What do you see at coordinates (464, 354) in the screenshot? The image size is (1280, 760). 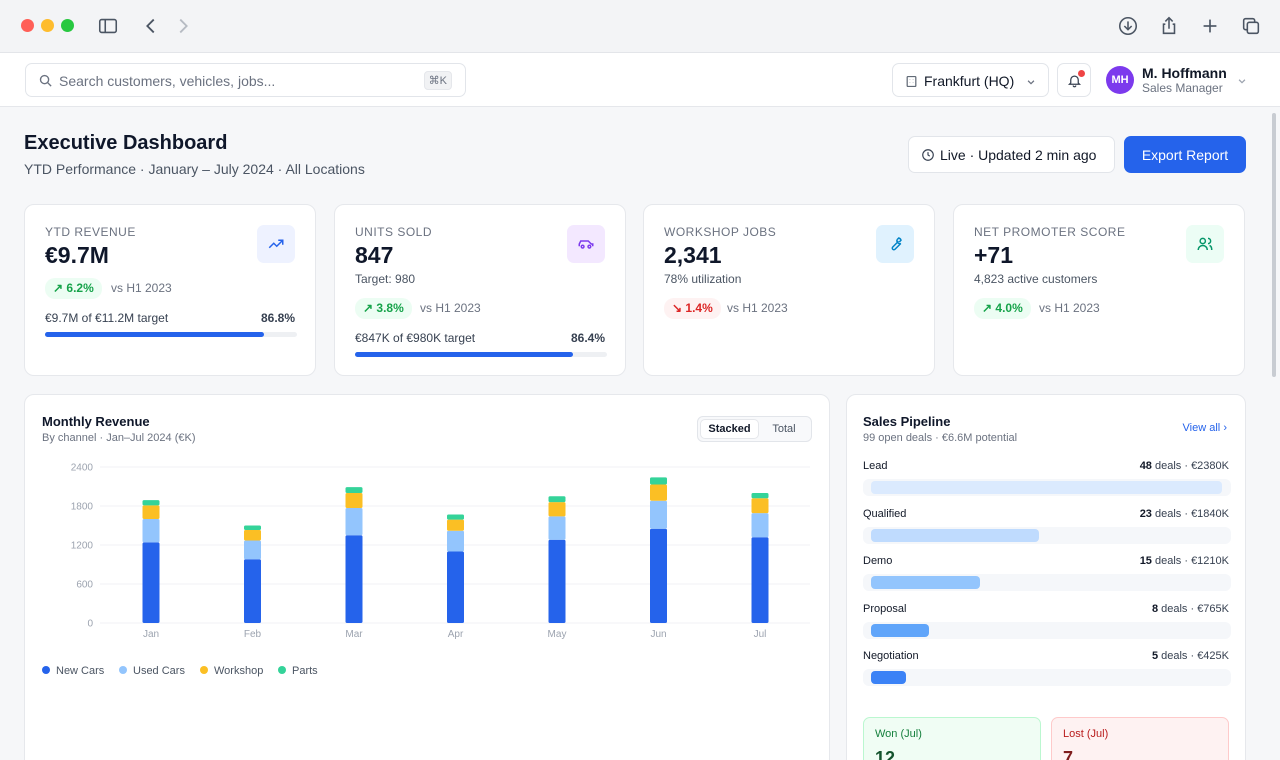 I see `kpi-progress-fill` at bounding box center [464, 354].